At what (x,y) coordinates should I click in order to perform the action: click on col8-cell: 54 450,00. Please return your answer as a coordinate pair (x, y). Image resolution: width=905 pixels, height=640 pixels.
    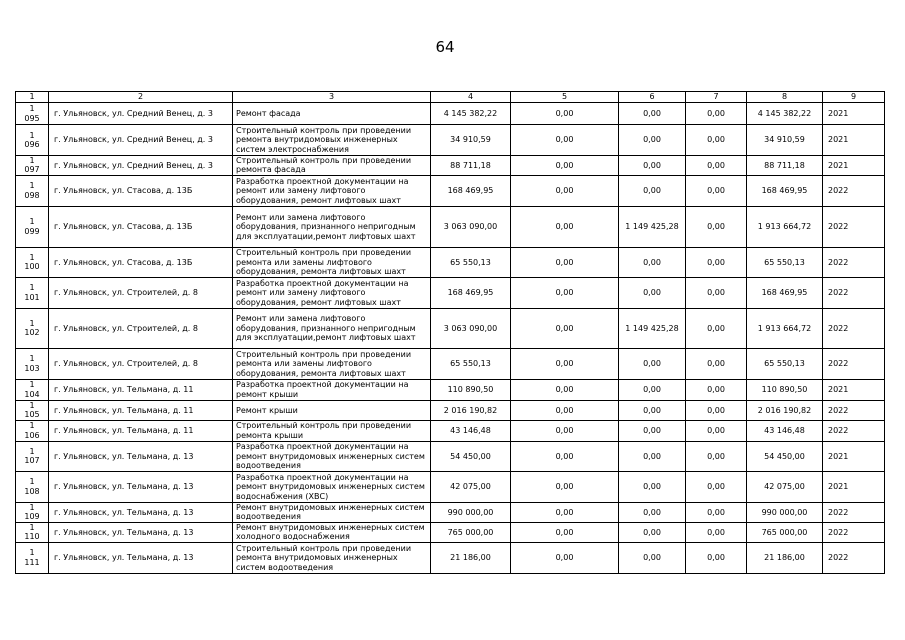
    Looking at the image, I should click on (784, 456).